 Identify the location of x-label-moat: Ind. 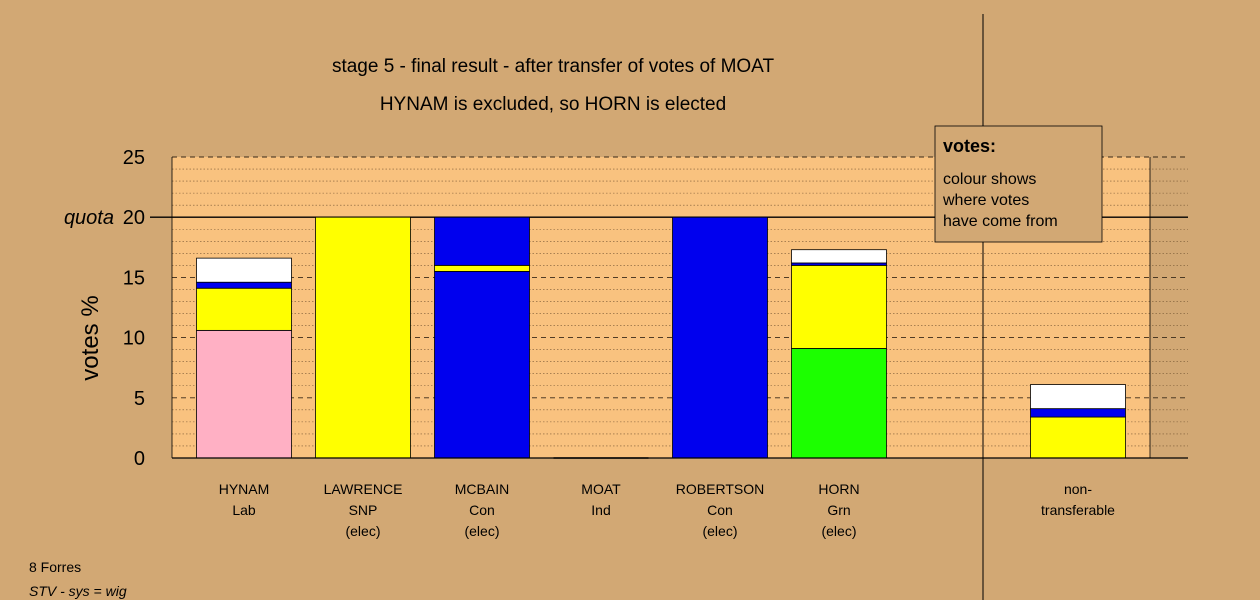
(600, 510).